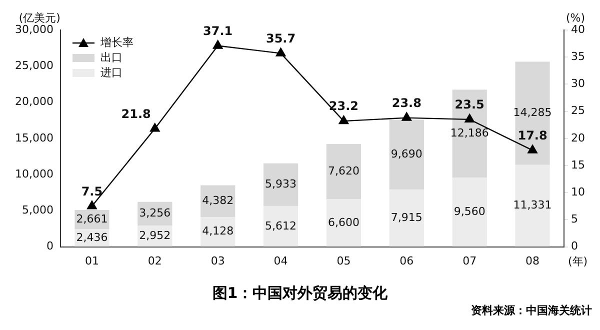  I want to click on x-tick-label: 07, so click(469, 261).